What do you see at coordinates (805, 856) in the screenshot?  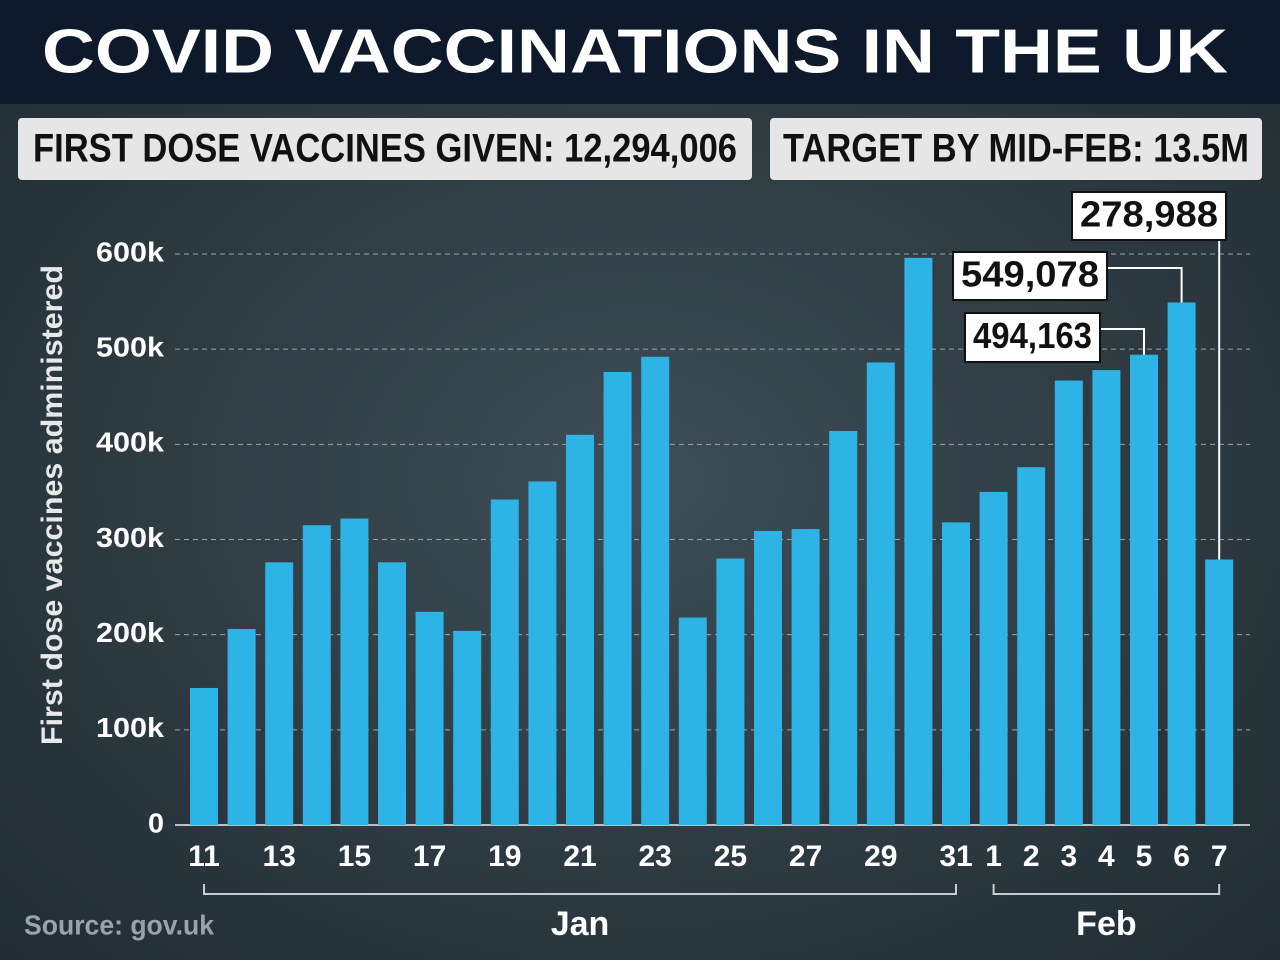 I see `x-tick-label: 27` at bounding box center [805, 856].